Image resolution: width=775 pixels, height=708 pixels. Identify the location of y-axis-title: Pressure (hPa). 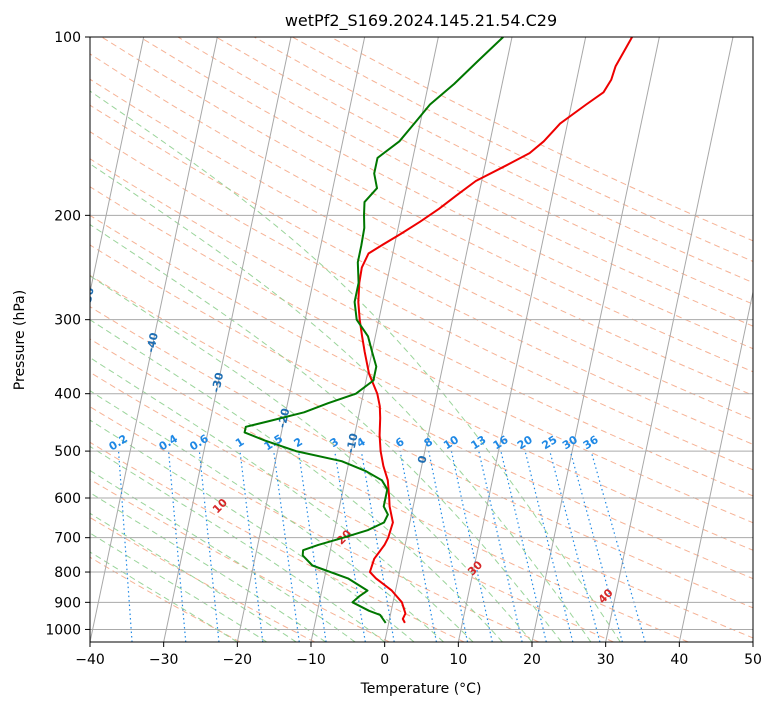
(20, 340).